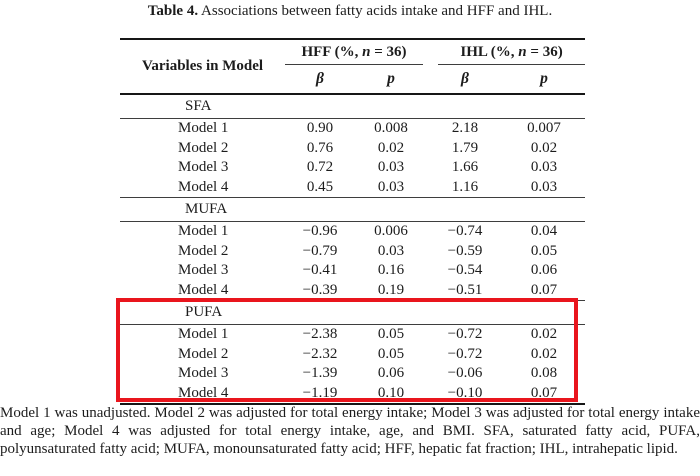  What do you see at coordinates (465, 392) in the screenshot?
I see `beta-ihl-value: −0.10` at bounding box center [465, 392].